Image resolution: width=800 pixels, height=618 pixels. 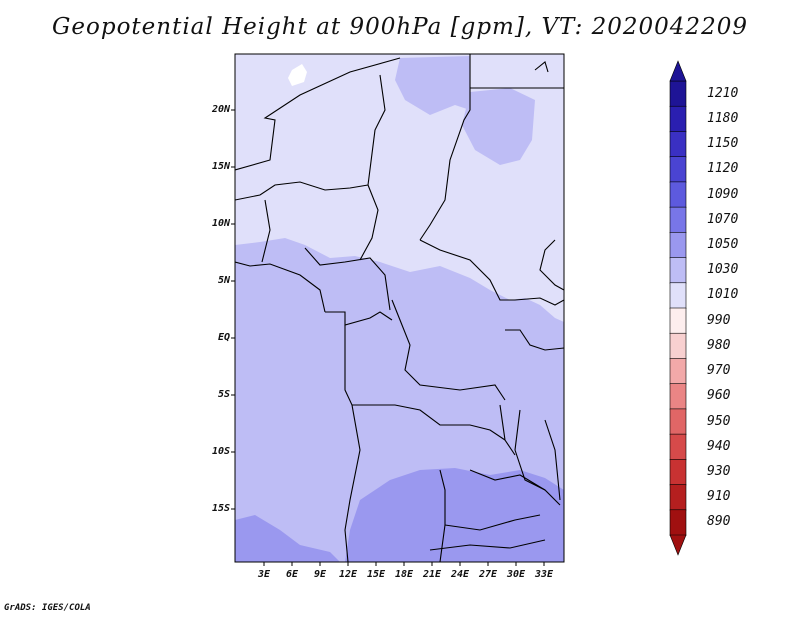 What do you see at coordinates (723, 118) in the screenshot?
I see `colorbar-label-1180: 1180` at bounding box center [723, 118].